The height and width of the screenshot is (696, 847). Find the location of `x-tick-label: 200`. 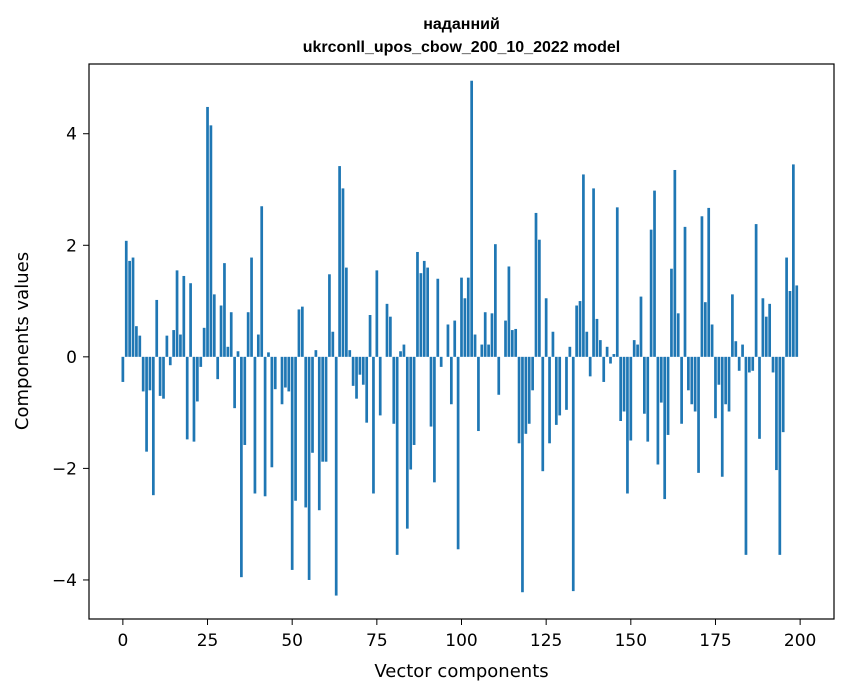

x-tick-label: 200 is located at coordinates (800, 641).